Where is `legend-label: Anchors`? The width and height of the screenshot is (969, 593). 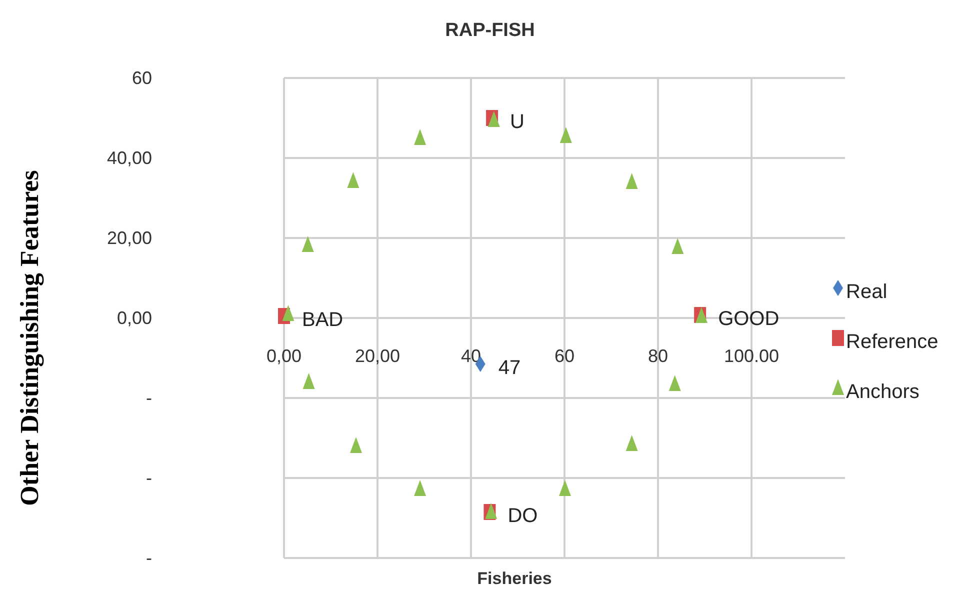 legend-label: Anchors is located at coordinates (883, 392).